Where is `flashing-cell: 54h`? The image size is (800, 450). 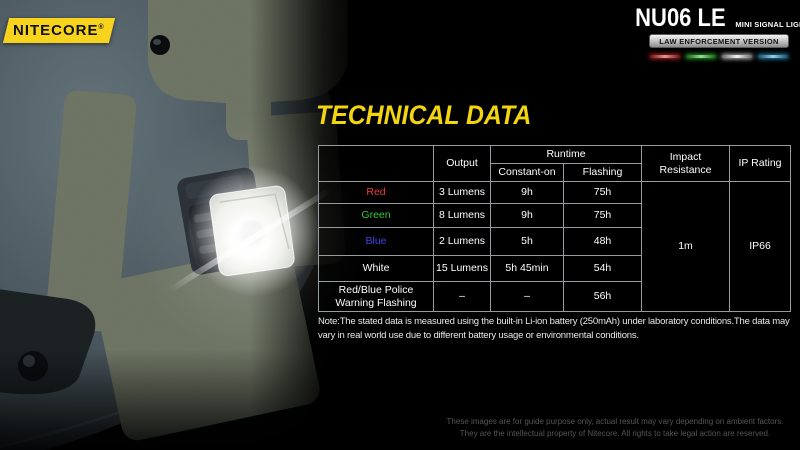
flashing-cell: 54h is located at coordinates (602, 268).